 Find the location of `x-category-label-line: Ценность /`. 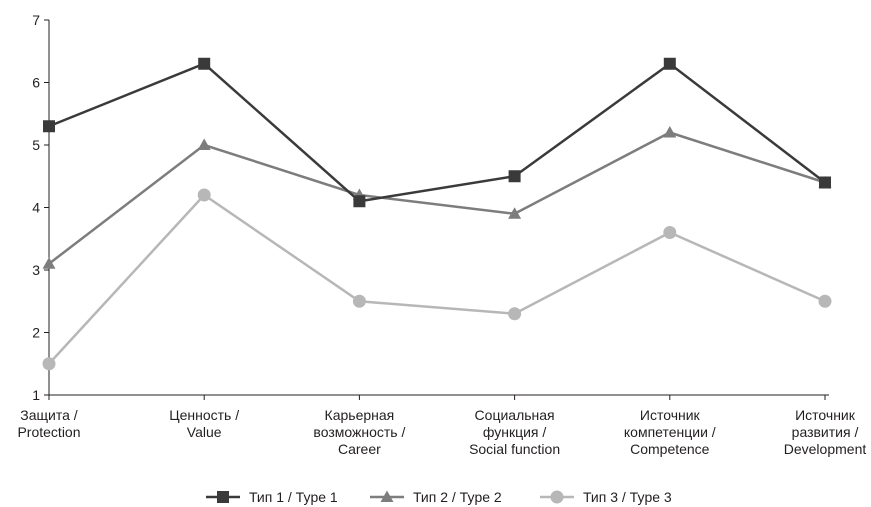

x-category-label-line: Ценность / is located at coordinates (204, 415).